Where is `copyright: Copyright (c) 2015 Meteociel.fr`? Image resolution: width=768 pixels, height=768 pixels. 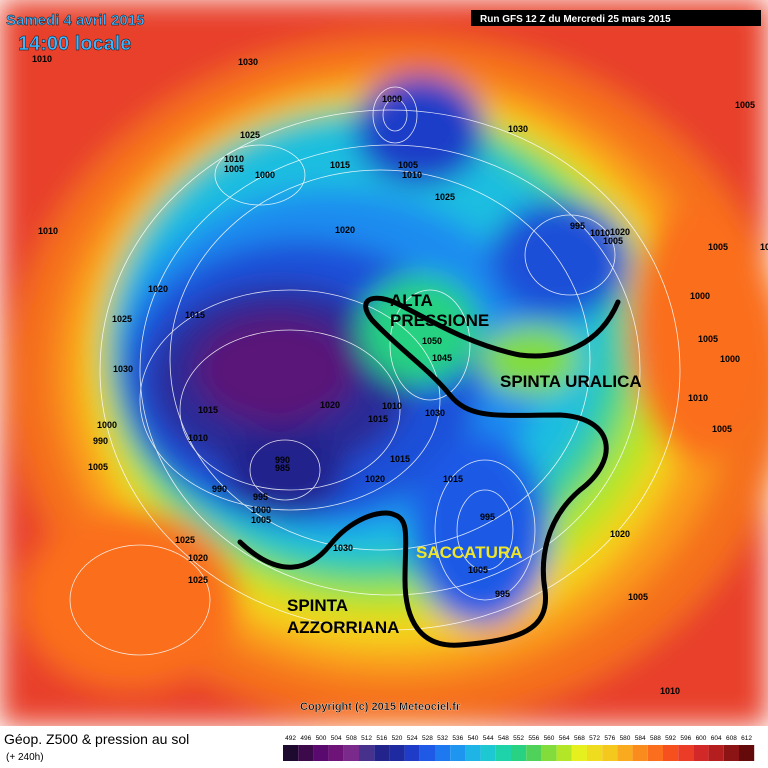
copyright: Copyright (c) 2015 Meteociel.fr is located at coordinates (380, 707).